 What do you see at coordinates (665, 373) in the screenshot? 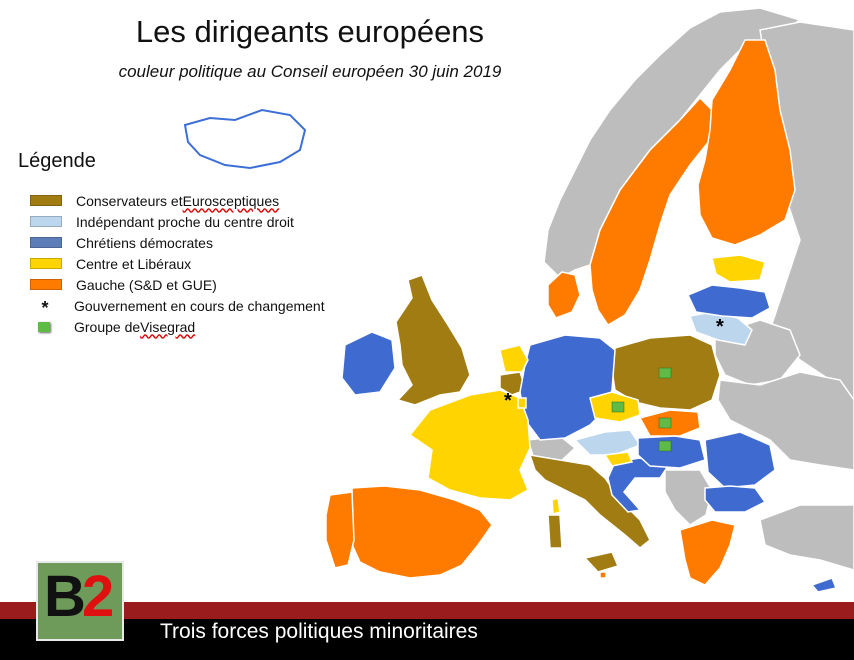
I see `visegrad-poland-marker` at bounding box center [665, 373].